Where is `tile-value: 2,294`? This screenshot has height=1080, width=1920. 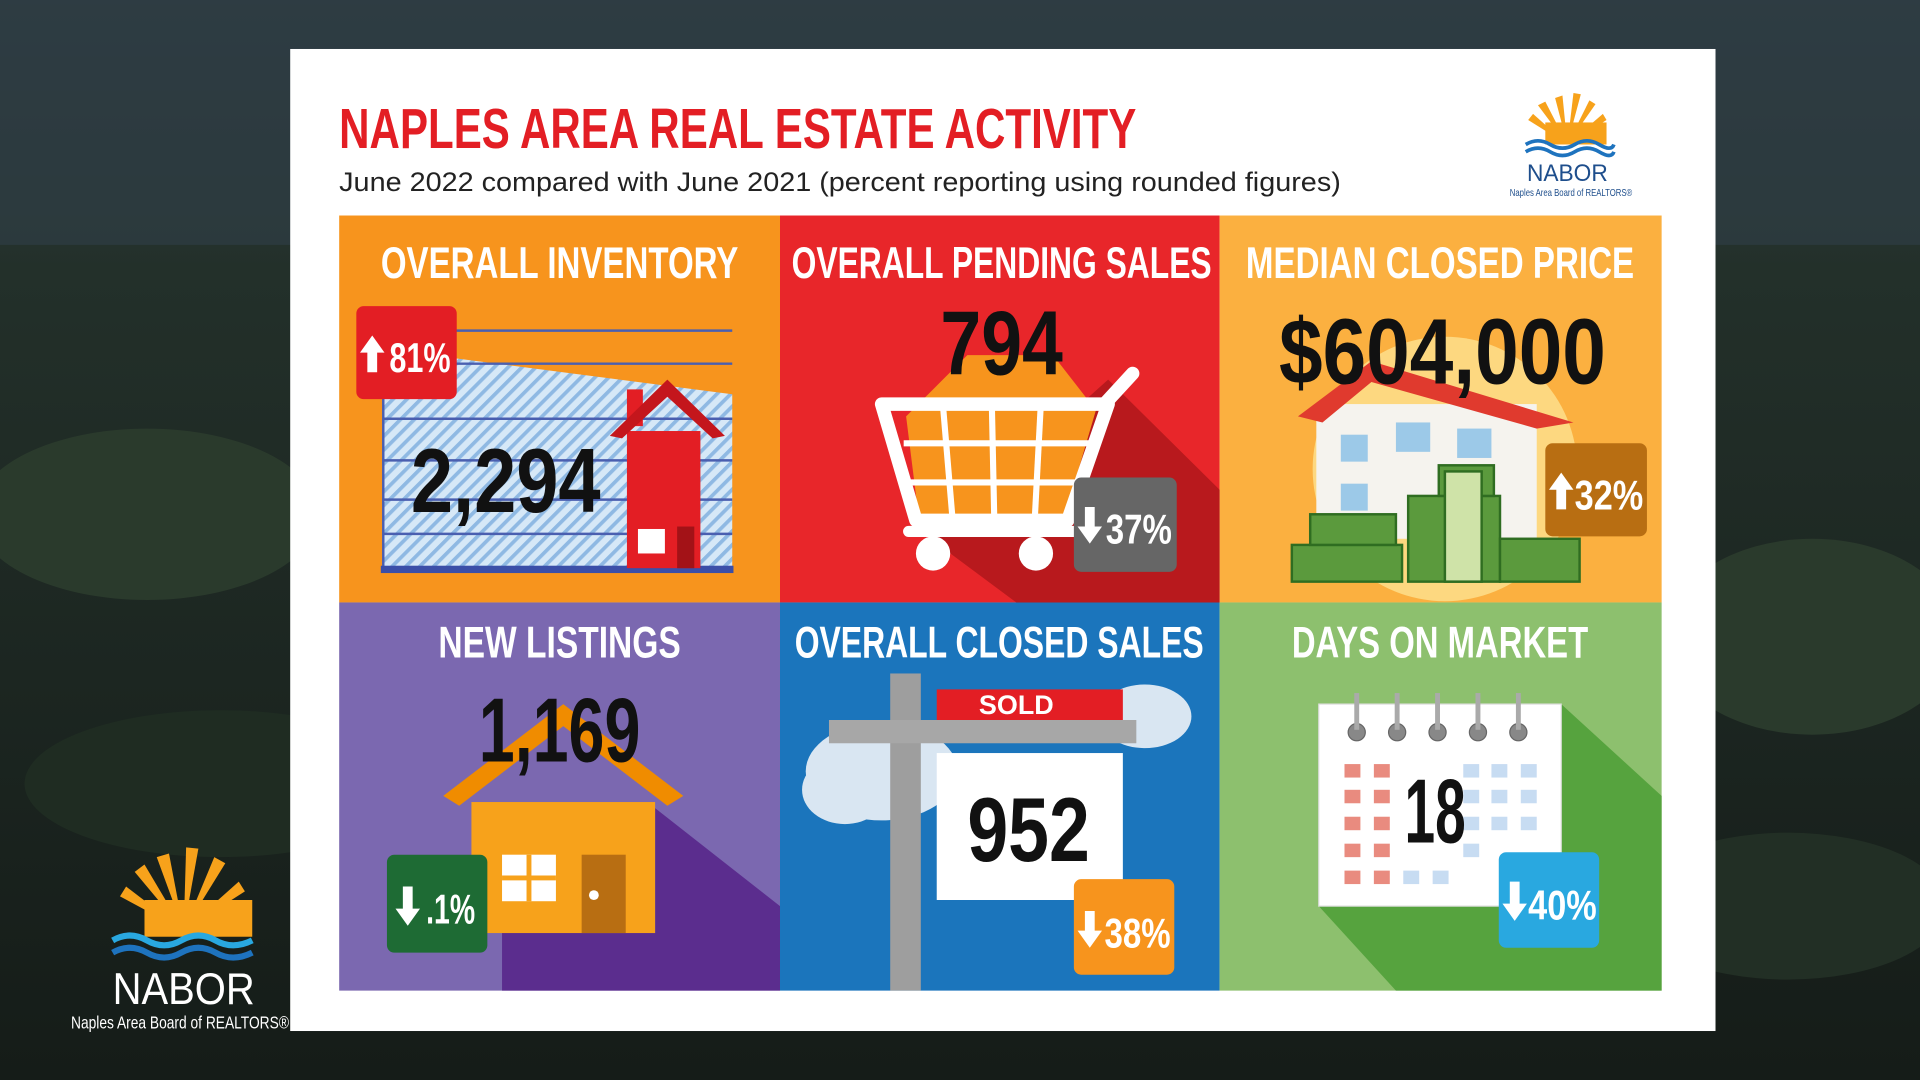
tile-value: 2,294 is located at coordinates (506, 481).